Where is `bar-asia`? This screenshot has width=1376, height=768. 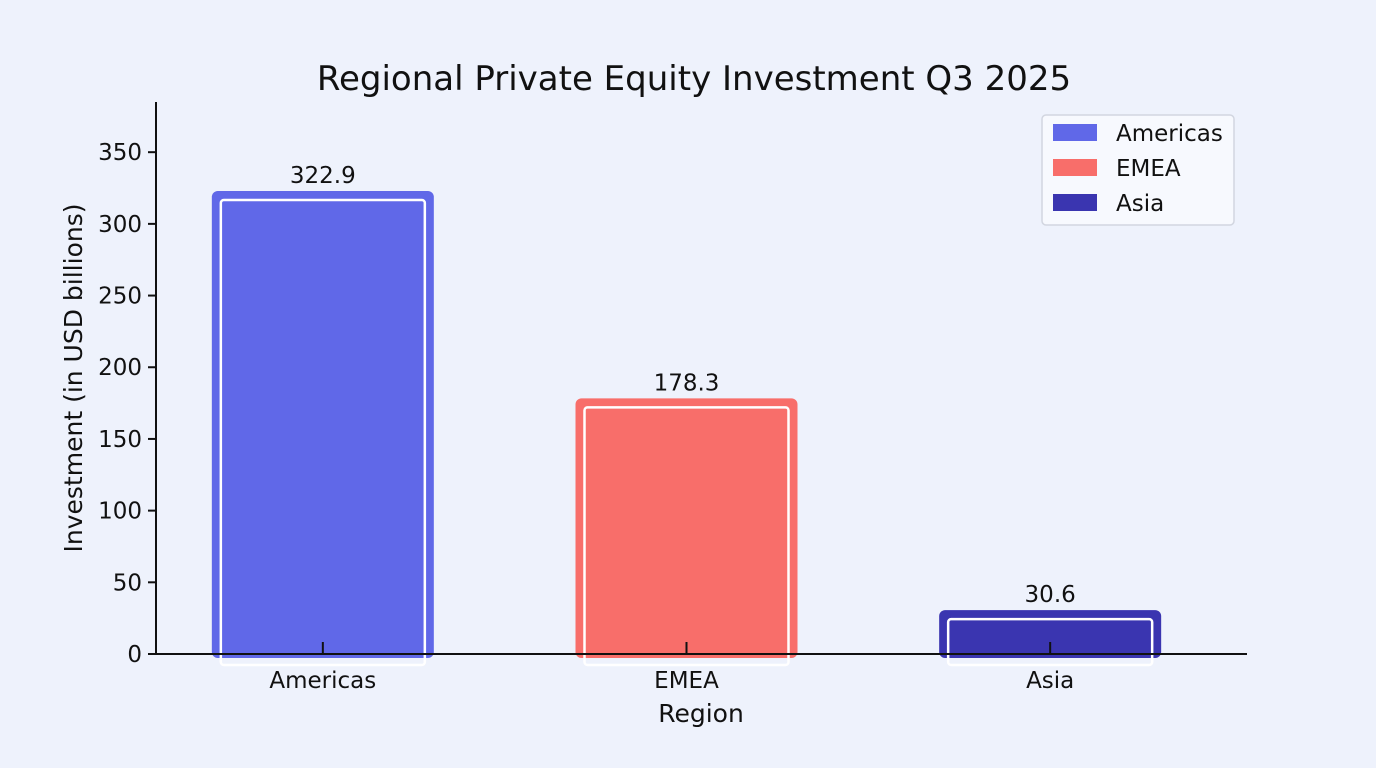 bar-asia is located at coordinates (1050, 638).